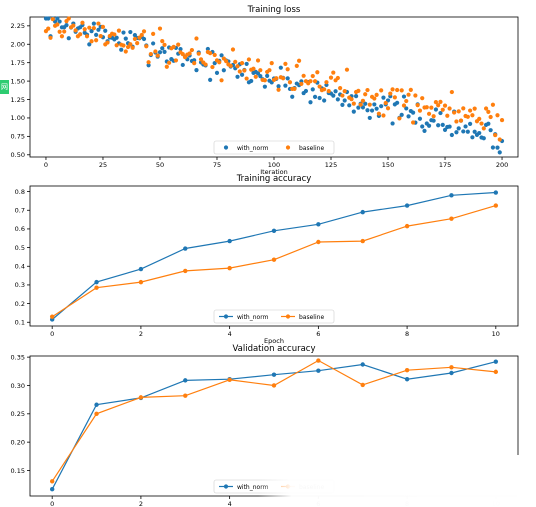  What do you see at coordinates (274, 179) in the screenshot?
I see `chart-title: Training accuracy` at bounding box center [274, 179].